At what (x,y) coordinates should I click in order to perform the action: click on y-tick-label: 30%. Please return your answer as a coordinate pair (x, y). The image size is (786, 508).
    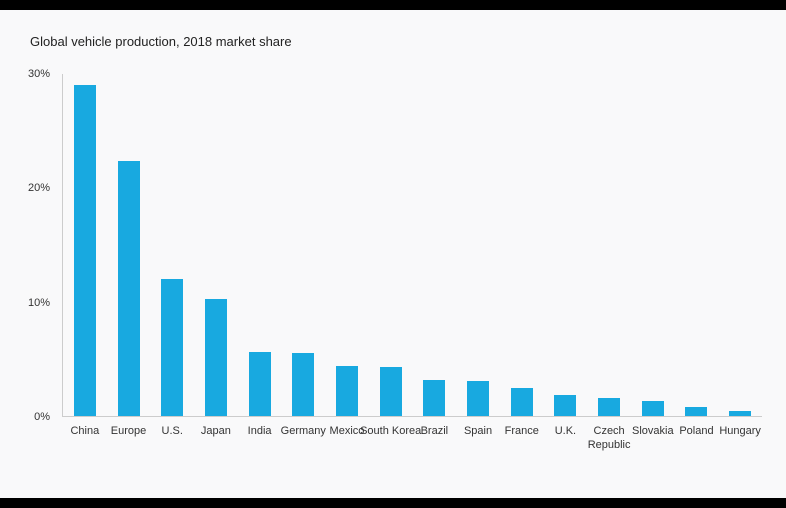
    Looking at the image, I should click on (38, 74).